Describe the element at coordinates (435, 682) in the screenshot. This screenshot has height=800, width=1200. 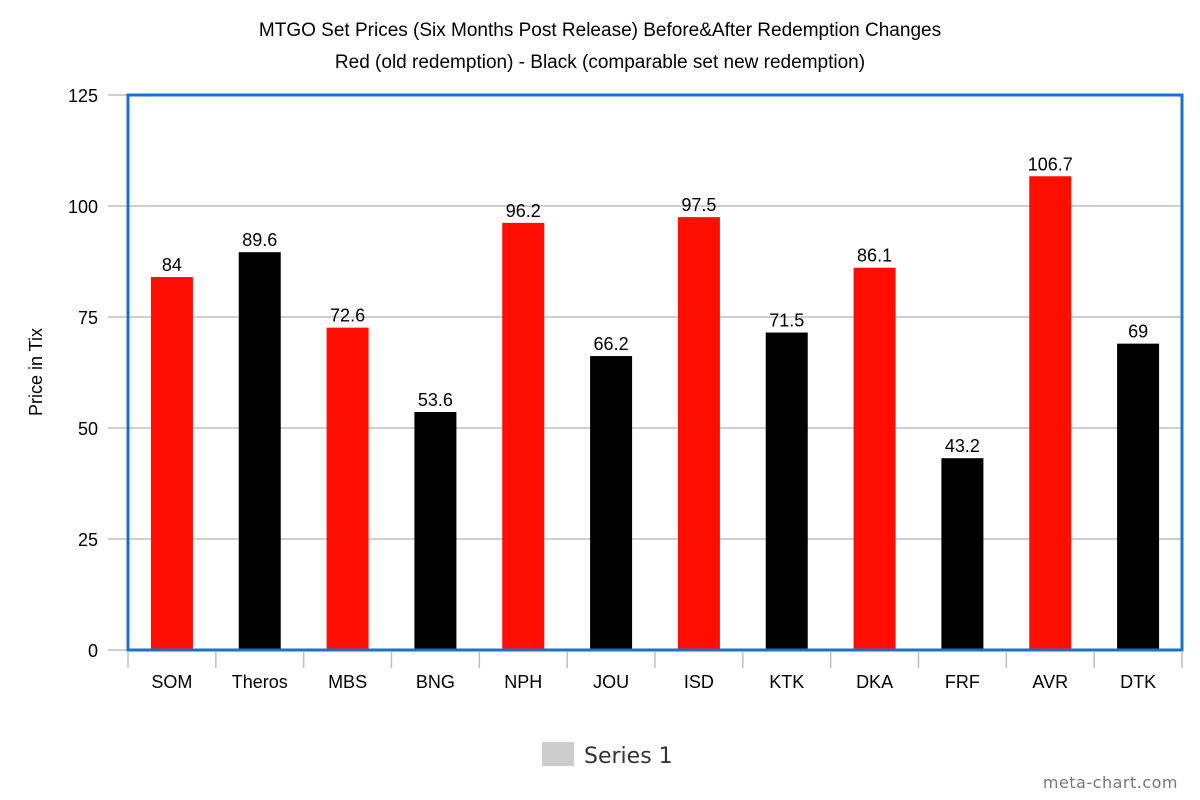
I see `x-tick-label: BNG` at that location.